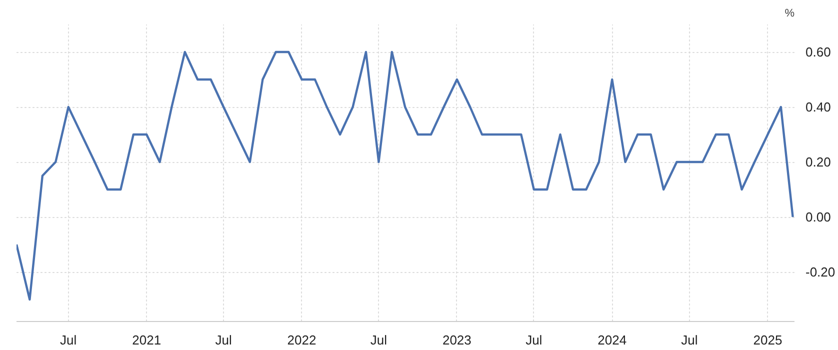  What do you see at coordinates (818, 217) in the screenshot?
I see `y-tick-label: 0.00` at bounding box center [818, 217].